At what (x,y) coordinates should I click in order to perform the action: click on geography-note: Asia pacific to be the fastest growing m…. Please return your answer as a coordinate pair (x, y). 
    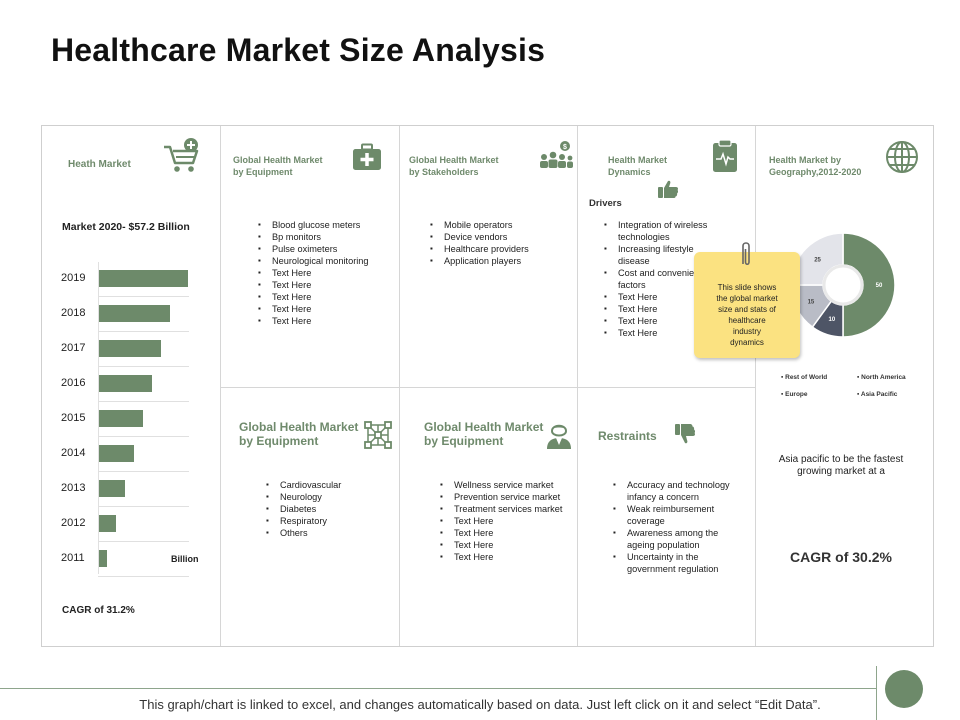
    Looking at the image, I should click on (841, 466).